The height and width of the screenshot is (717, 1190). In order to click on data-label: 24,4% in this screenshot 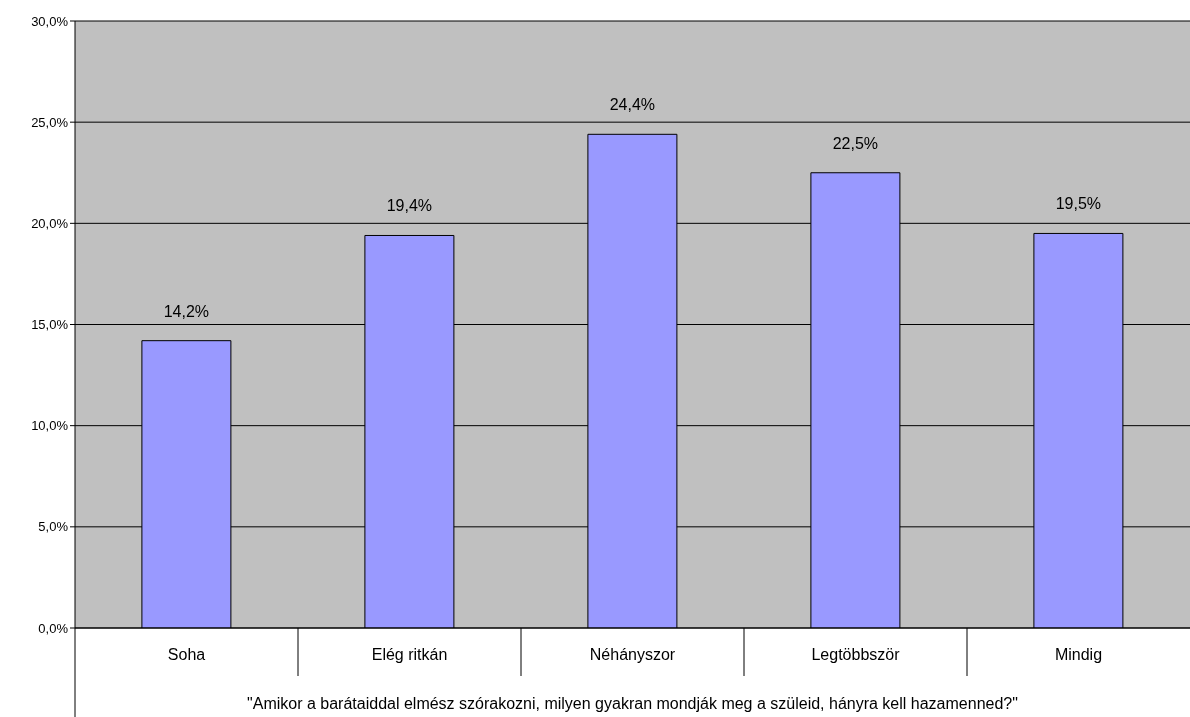, I will do `click(632, 105)`.